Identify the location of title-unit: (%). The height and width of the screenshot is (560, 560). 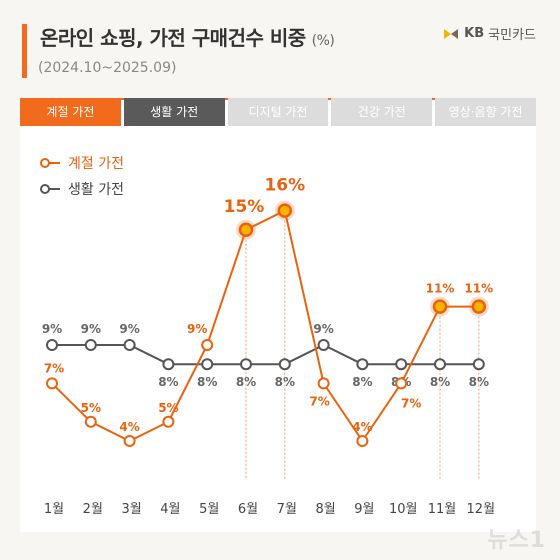
(323, 41).